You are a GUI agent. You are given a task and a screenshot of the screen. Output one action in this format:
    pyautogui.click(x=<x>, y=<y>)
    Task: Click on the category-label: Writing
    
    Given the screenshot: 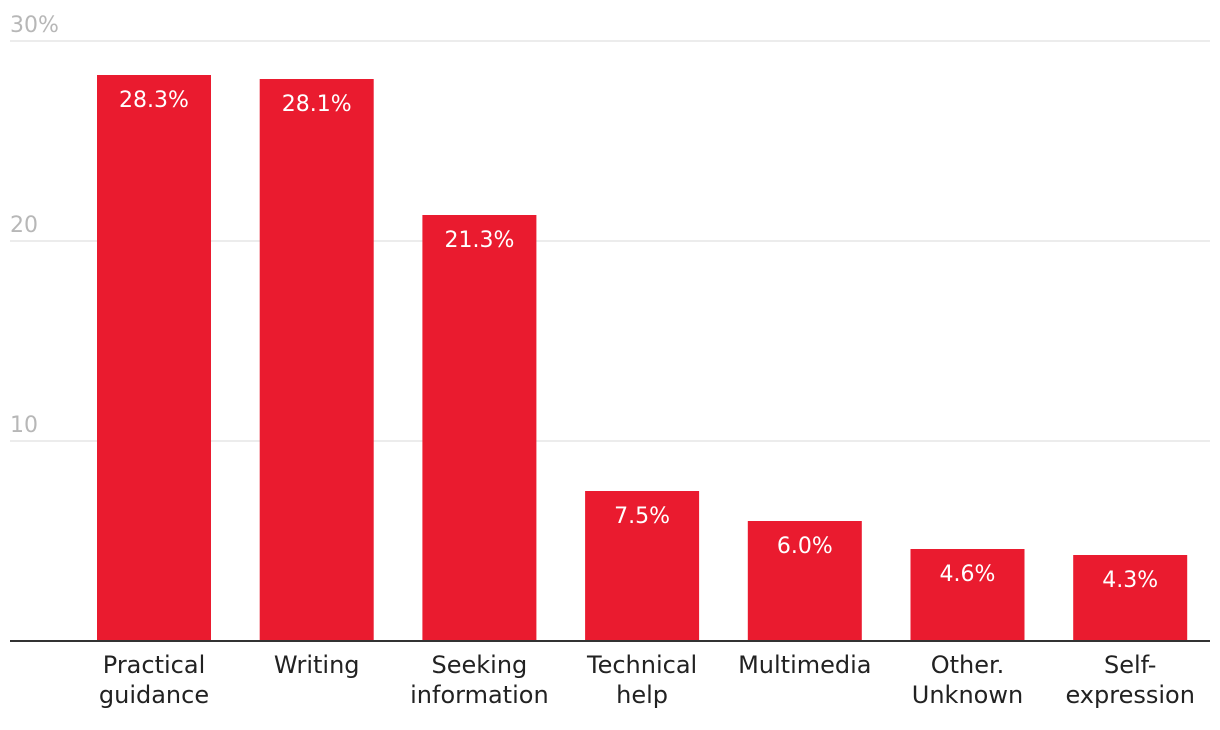 What is the action you would take?
    pyautogui.click(x=317, y=665)
    